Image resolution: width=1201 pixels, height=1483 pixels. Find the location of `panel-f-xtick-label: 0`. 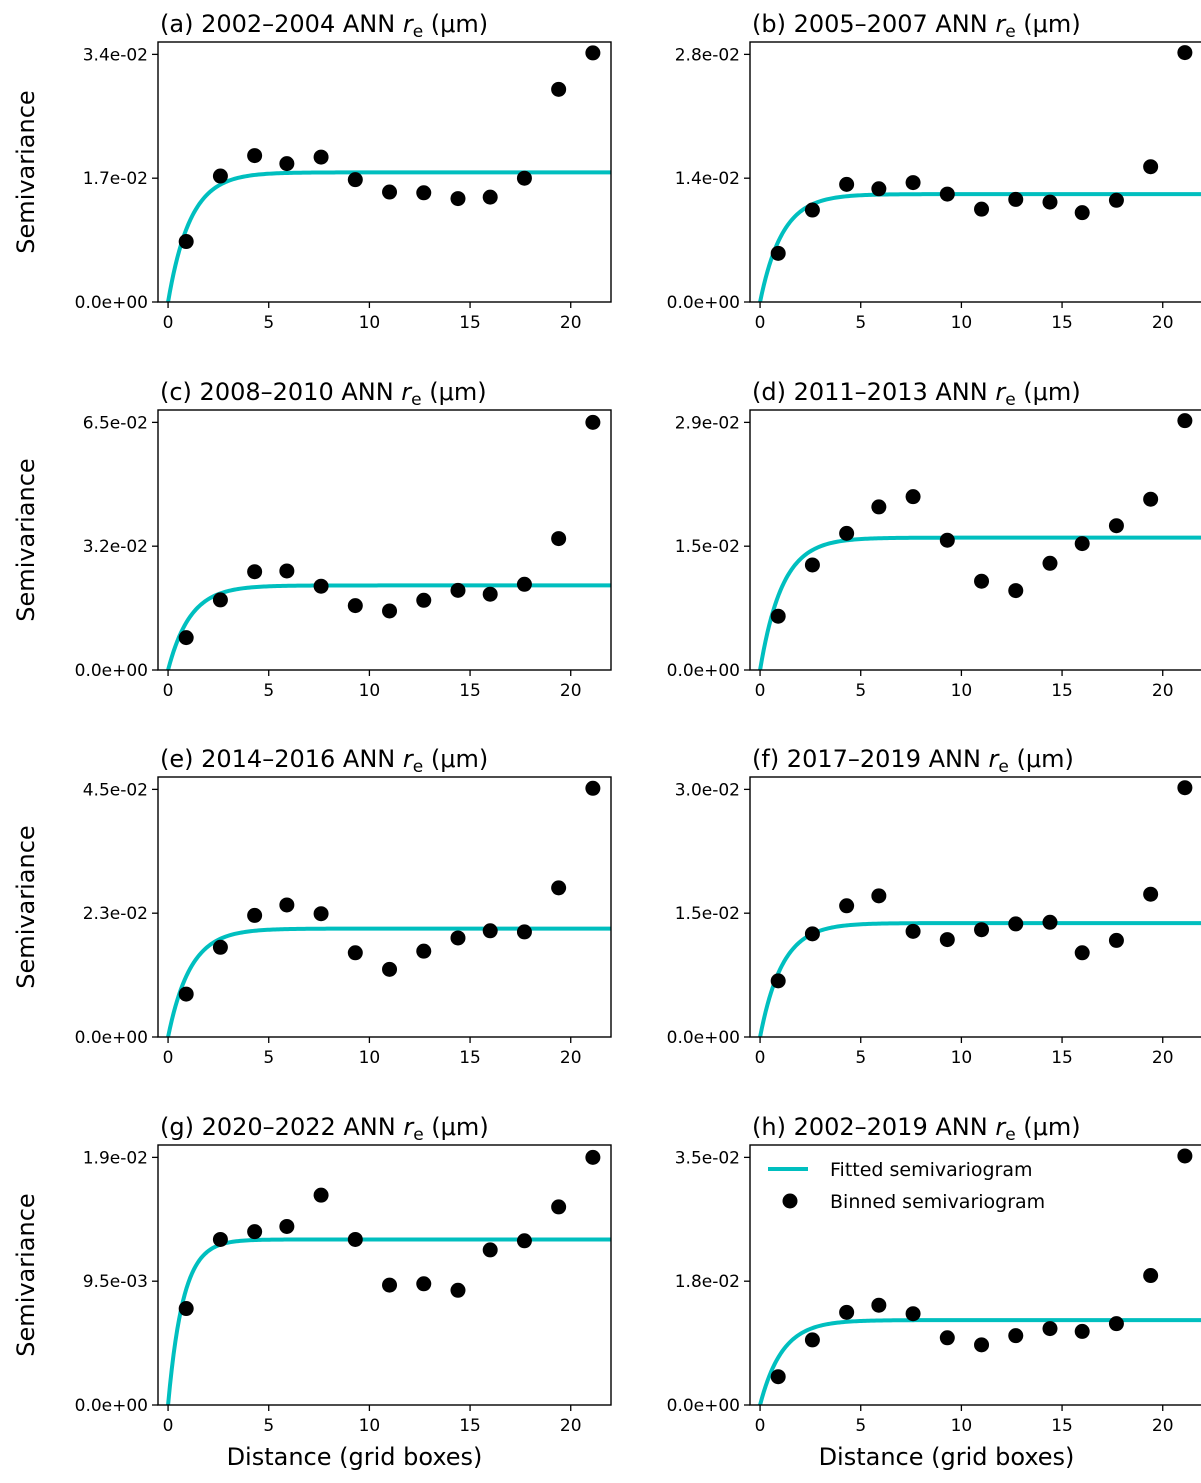

panel-f-xtick-label: 0 is located at coordinates (760, 1058).